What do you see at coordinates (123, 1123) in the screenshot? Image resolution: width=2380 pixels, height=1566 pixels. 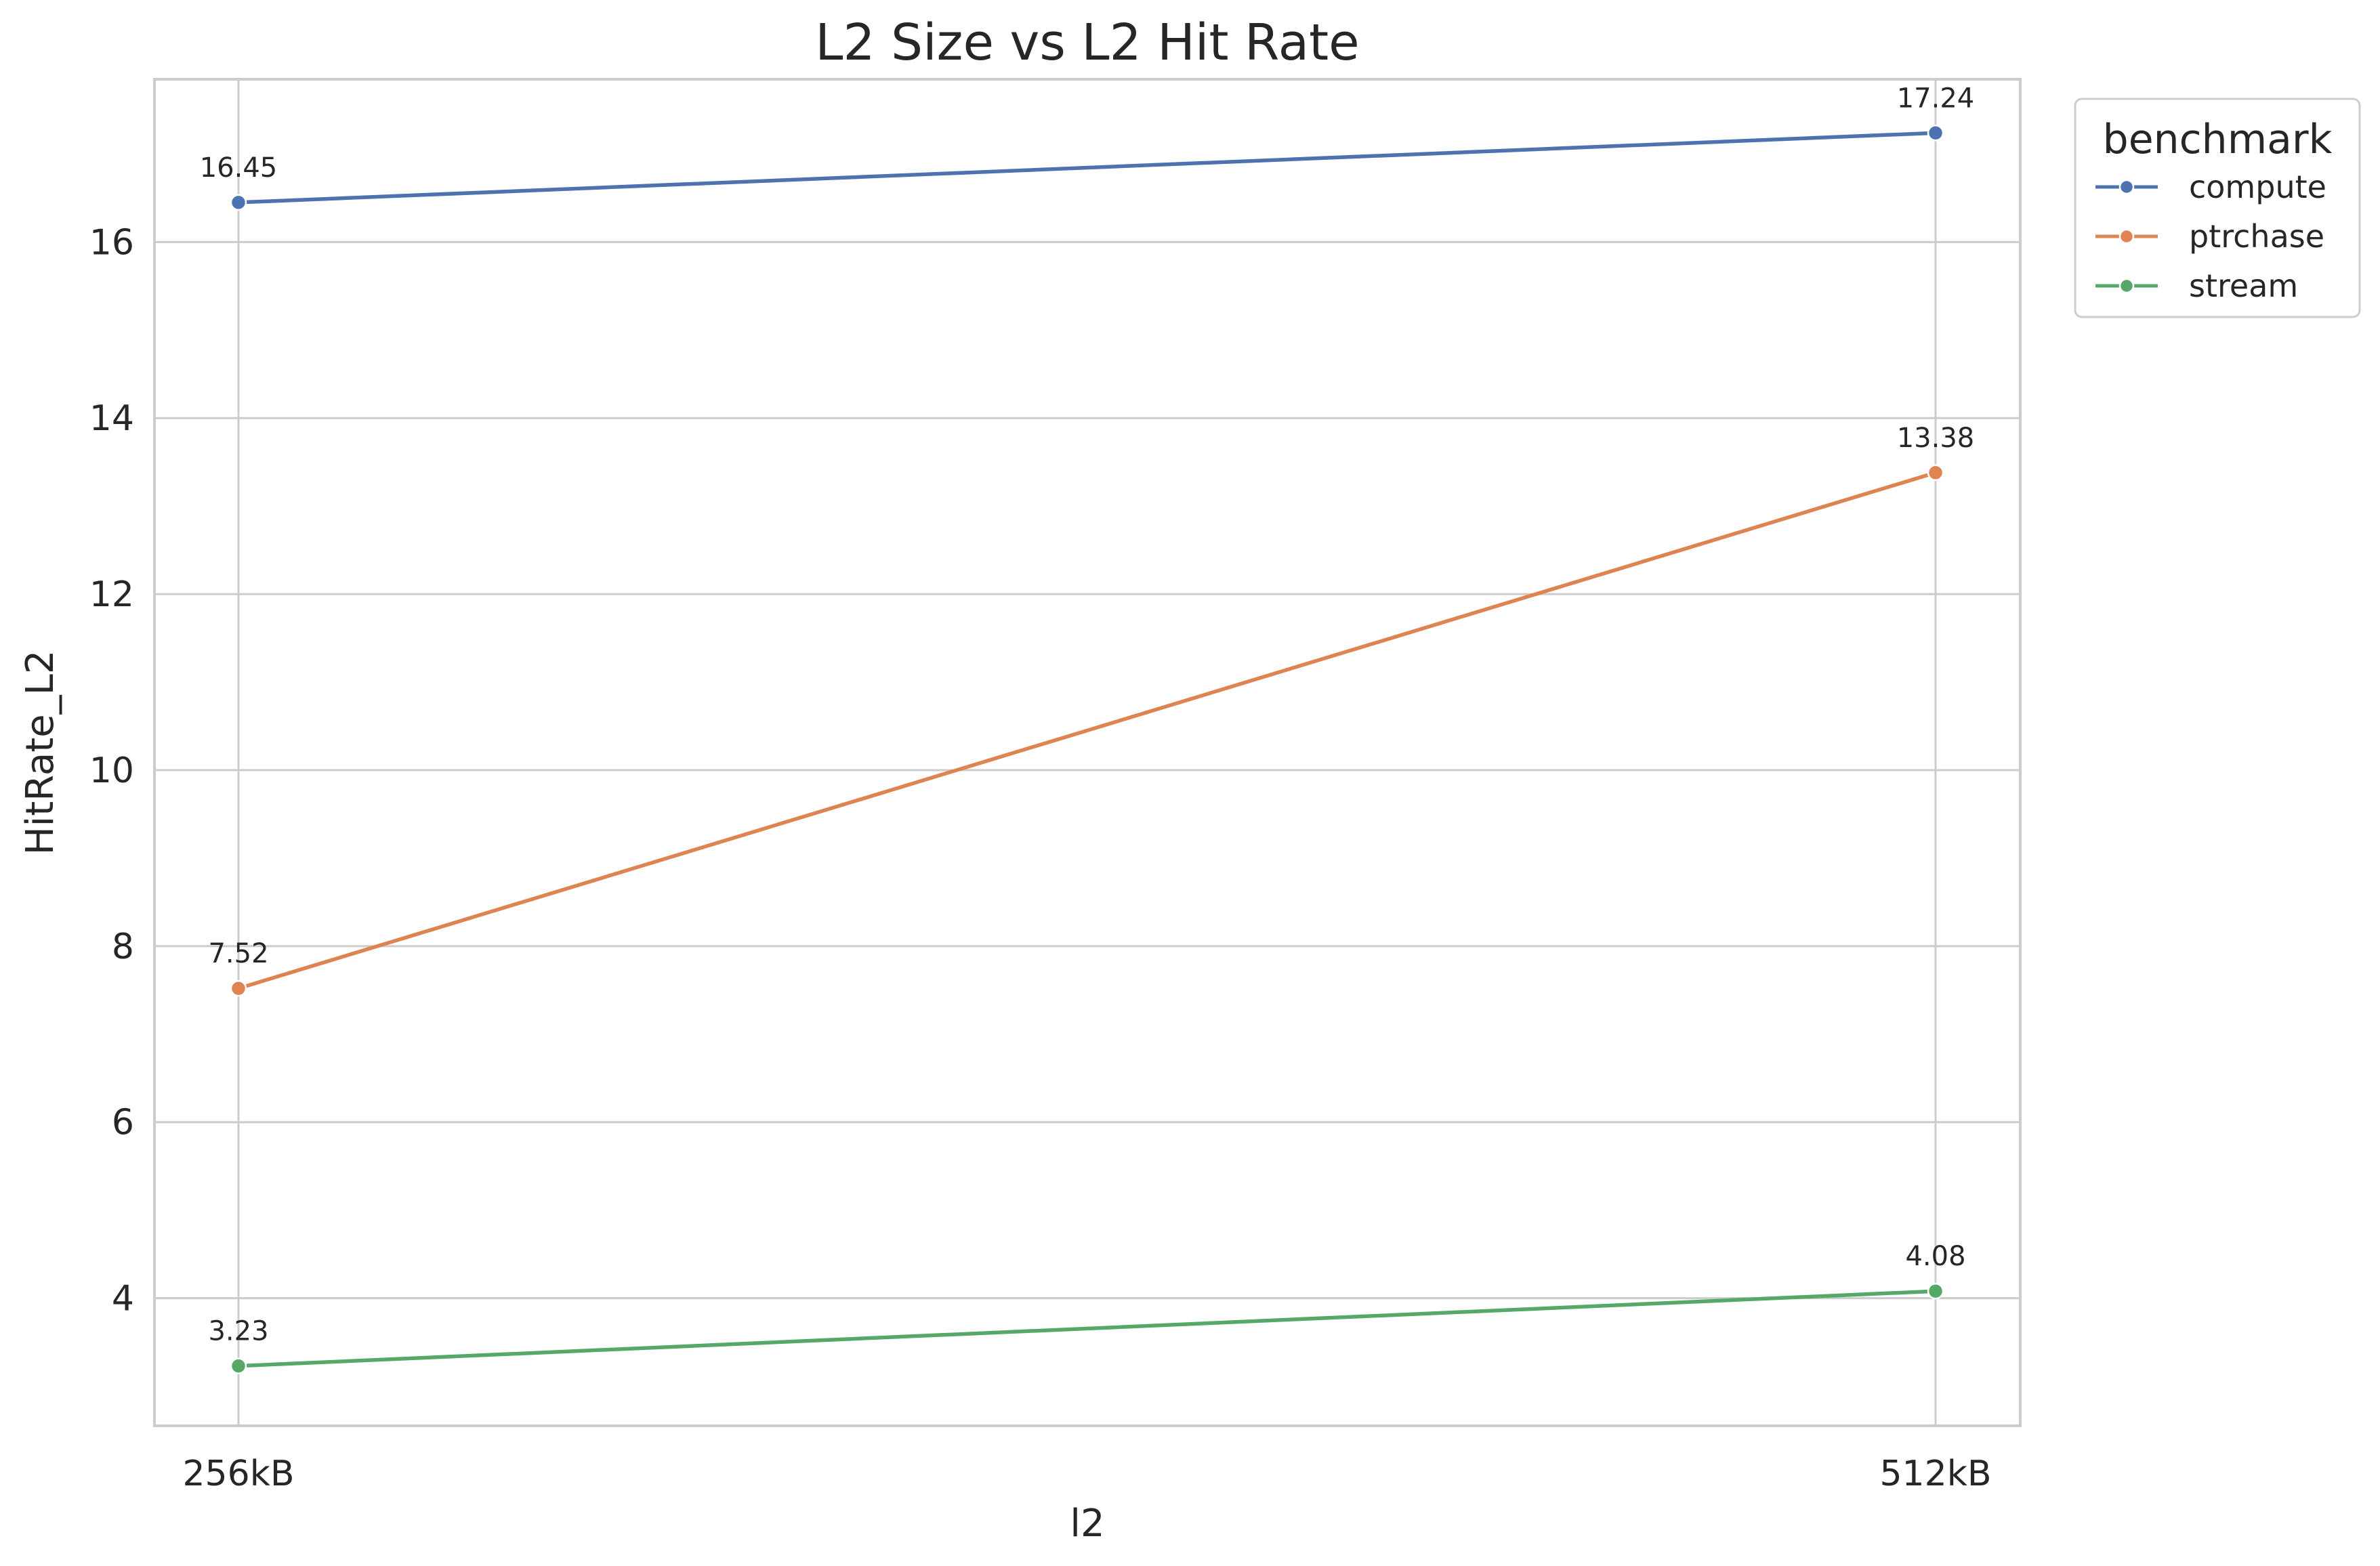 I see `y-tick-label: 6` at bounding box center [123, 1123].